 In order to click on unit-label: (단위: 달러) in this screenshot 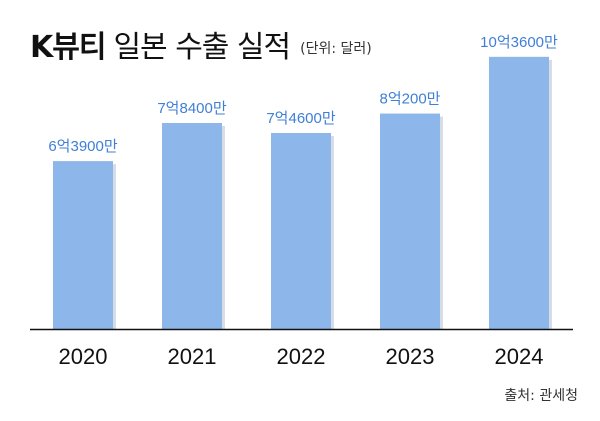, I will do `click(336, 49)`.